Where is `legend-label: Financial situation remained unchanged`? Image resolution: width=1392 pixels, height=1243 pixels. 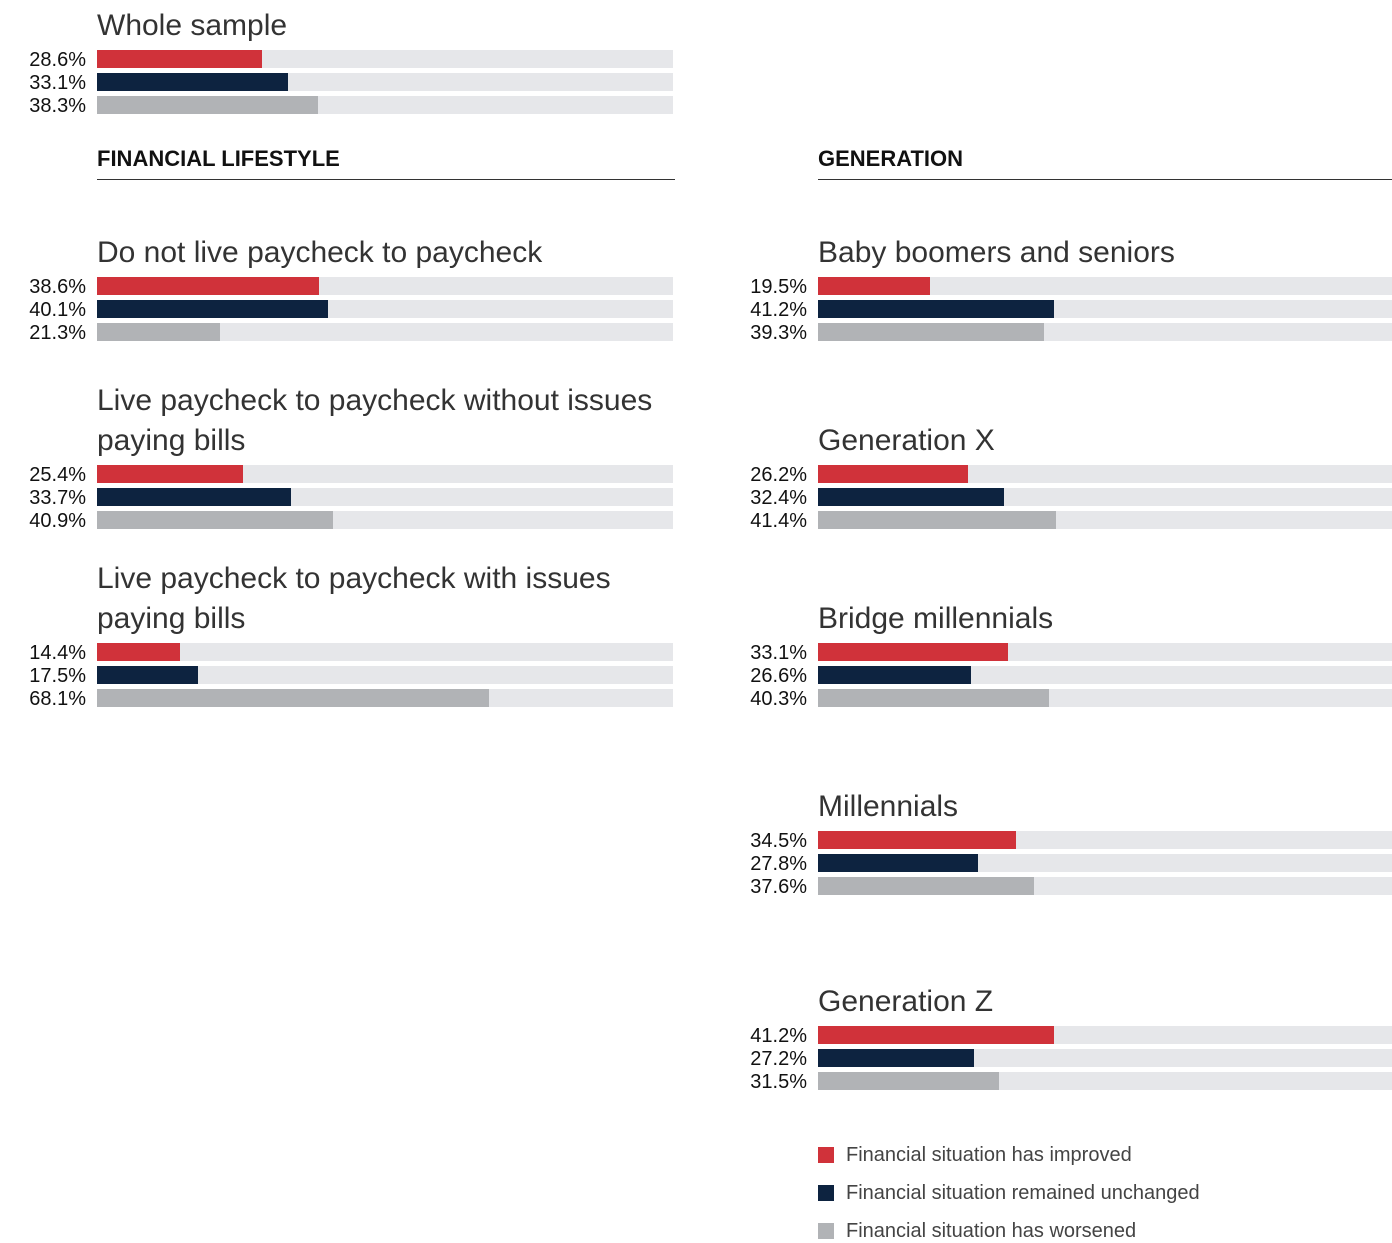 legend-label: Financial situation remained unchanged is located at coordinates (1023, 1193).